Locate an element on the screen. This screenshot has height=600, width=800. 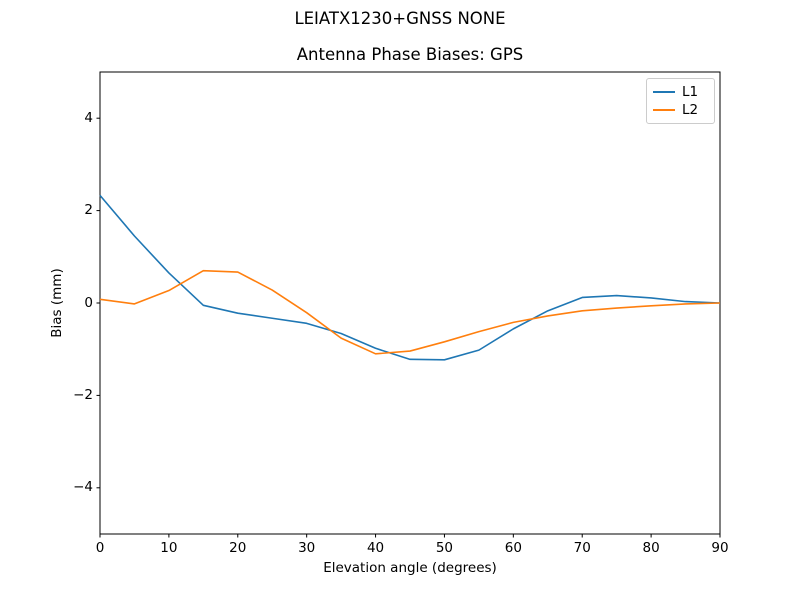
legend-label: L1 is located at coordinates (690, 91).